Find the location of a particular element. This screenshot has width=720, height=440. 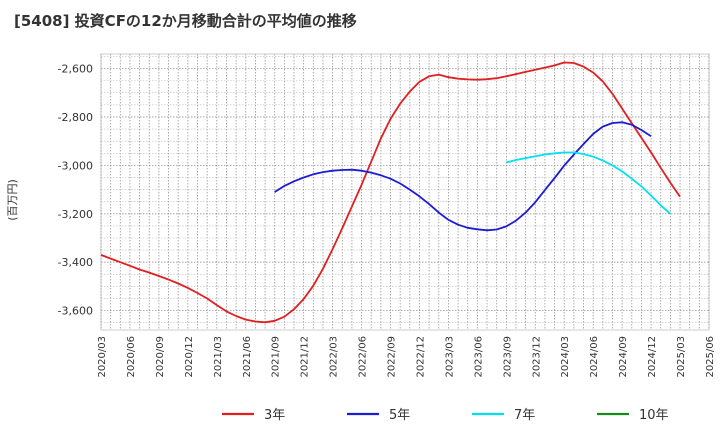

x-tick-label: 2022/12 is located at coordinates (420, 357).